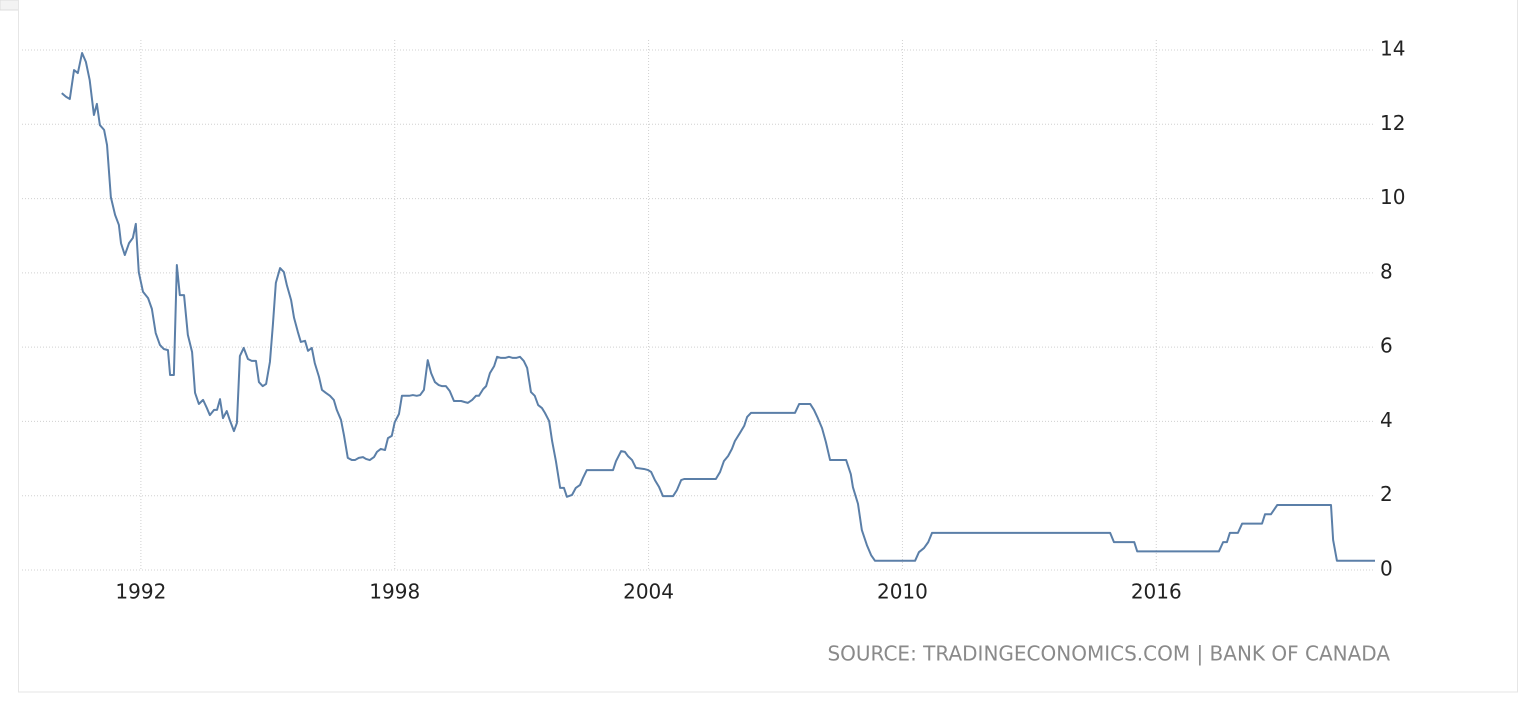 This screenshot has height=704, width=1524. Describe the element at coordinates (394, 592) in the screenshot. I see `x-tick-label: 1998` at that location.